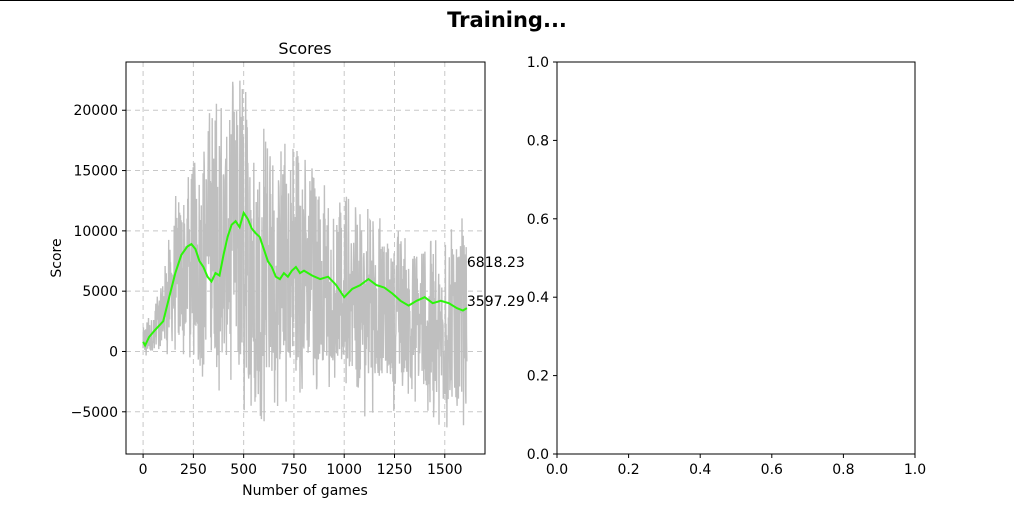  What do you see at coordinates (243, 470) in the screenshot?
I see `x-tick-label: 500` at bounding box center [243, 470].